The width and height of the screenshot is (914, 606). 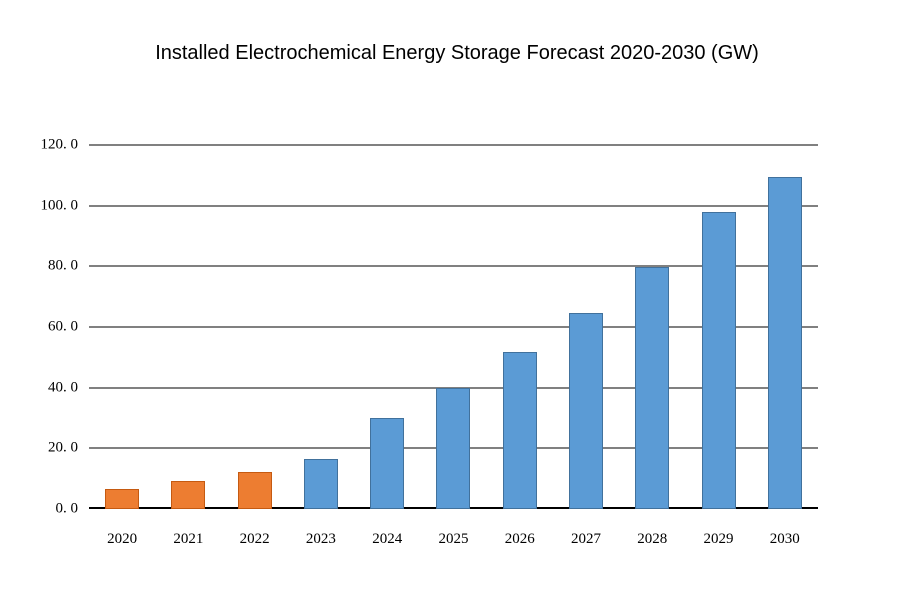 I want to click on y-tick-label: 100. 0, so click(x=59, y=205).